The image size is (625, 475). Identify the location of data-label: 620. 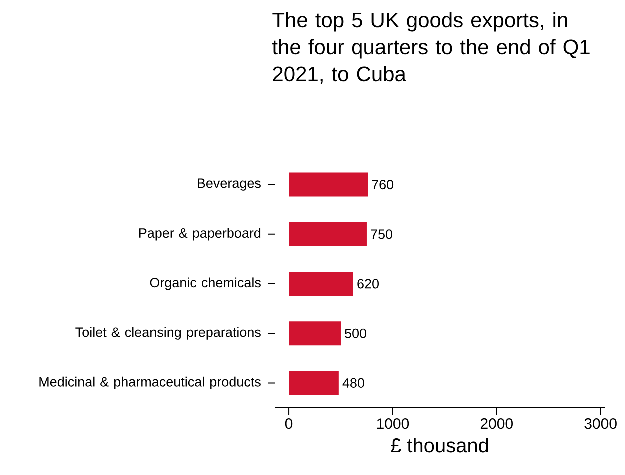
(368, 284).